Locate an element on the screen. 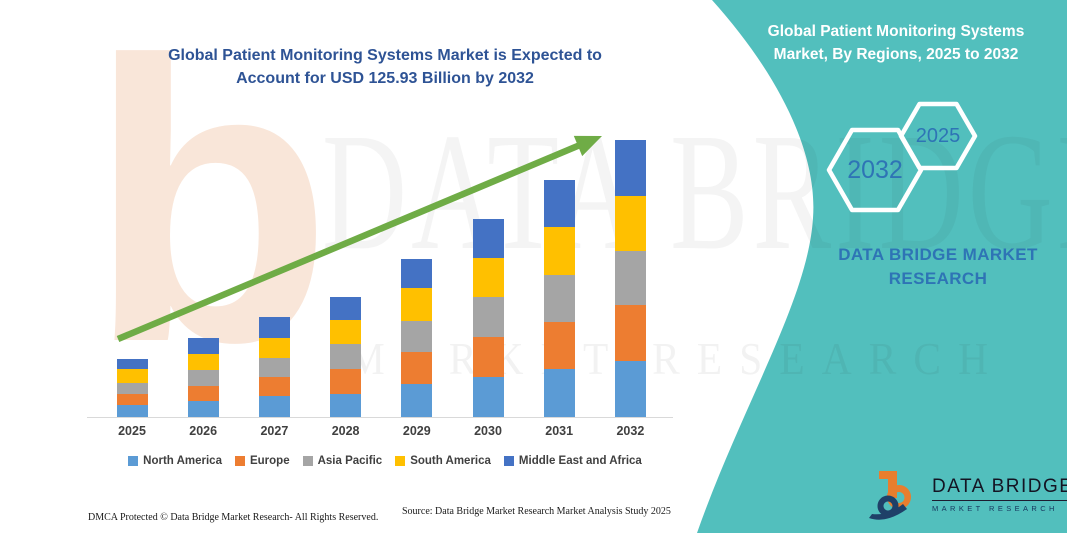 The width and height of the screenshot is (1067, 533). segment-europe-2025 is located at coordinates (132, 399).